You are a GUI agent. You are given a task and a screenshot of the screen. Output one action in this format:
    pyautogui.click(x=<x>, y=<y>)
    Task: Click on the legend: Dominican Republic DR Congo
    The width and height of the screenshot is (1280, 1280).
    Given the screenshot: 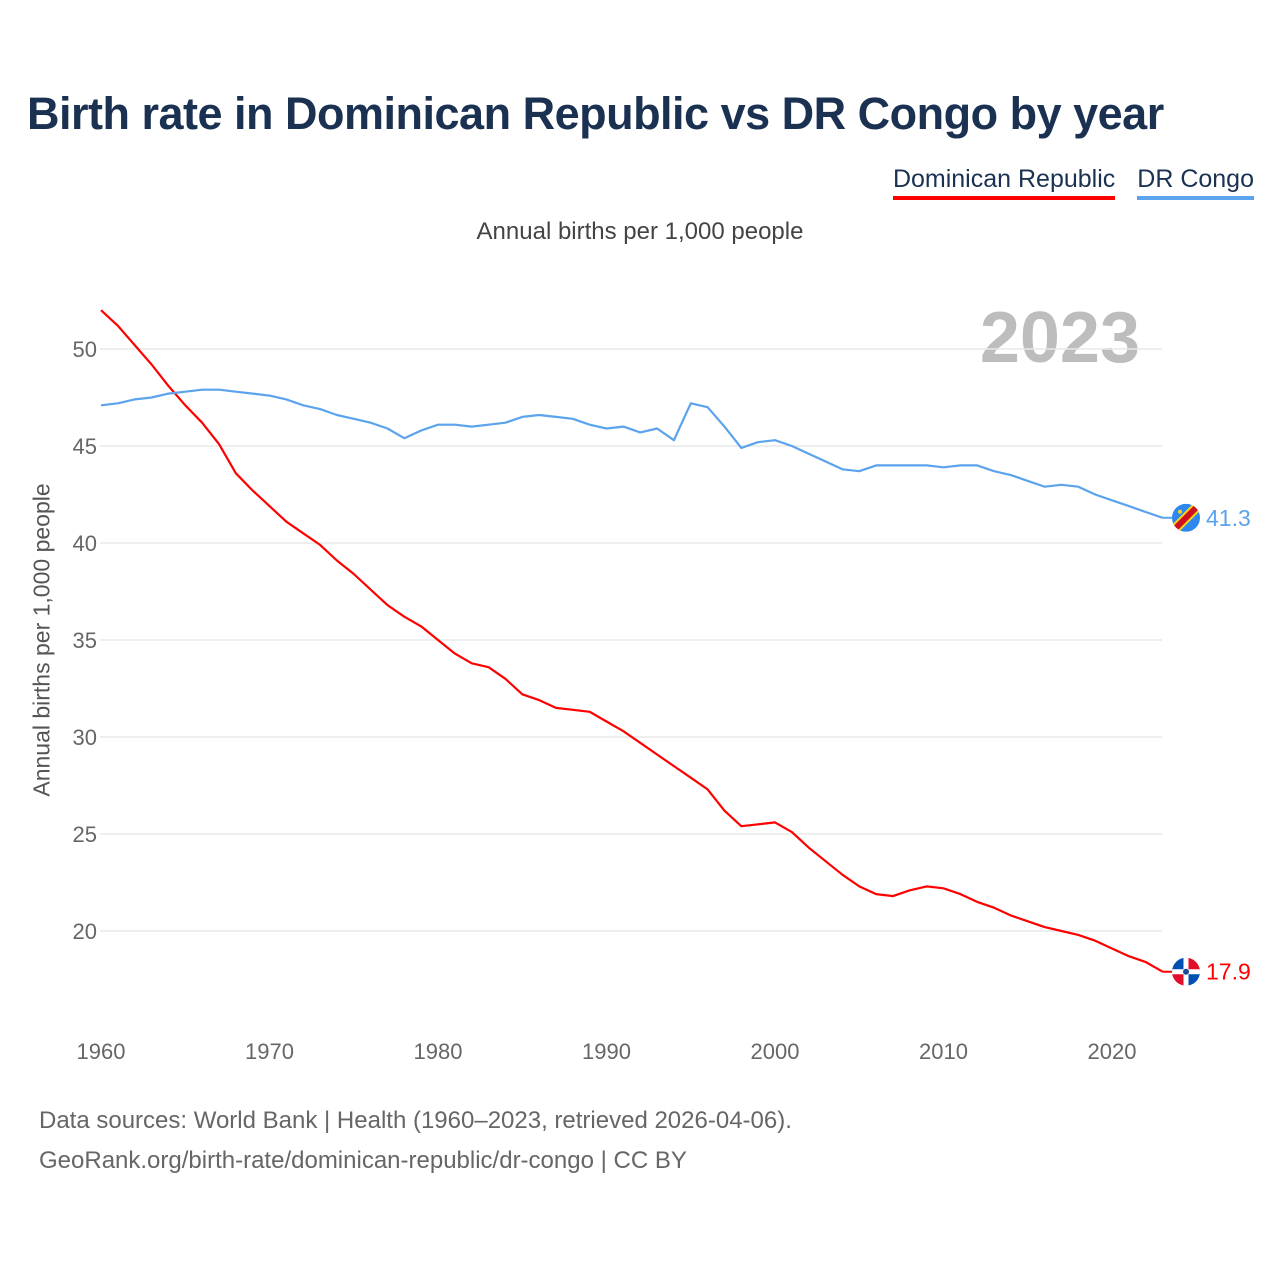 What is the action you would take?
    pyautogui.click(x=1073, y=182)
    